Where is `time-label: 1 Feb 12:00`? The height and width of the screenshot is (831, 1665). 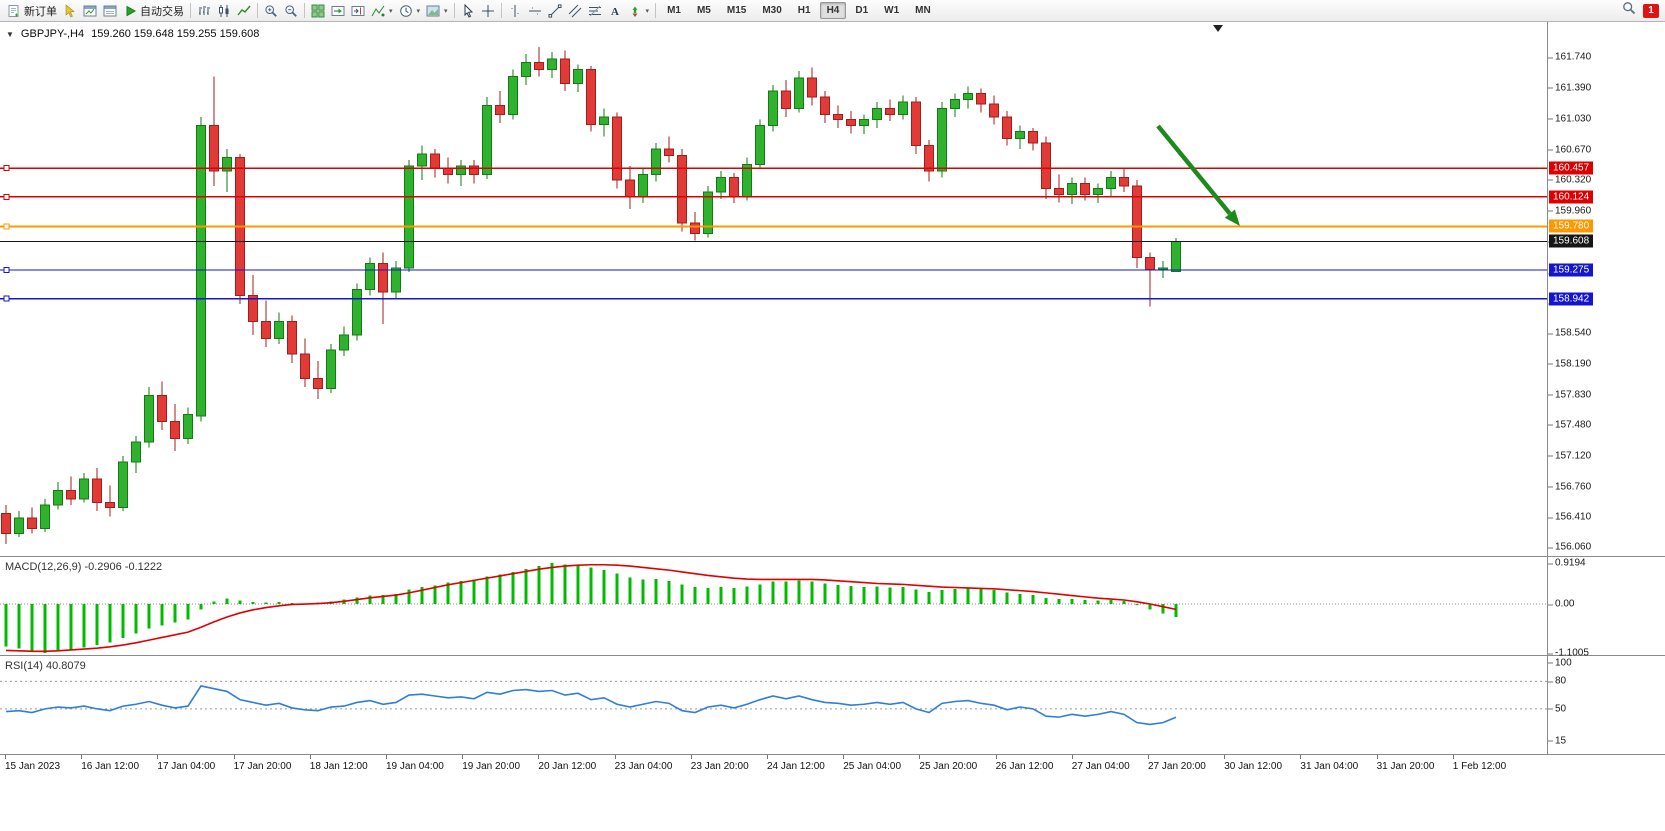 time-label: 1 Feb 12:00 is located at coordinates (1479, 763).